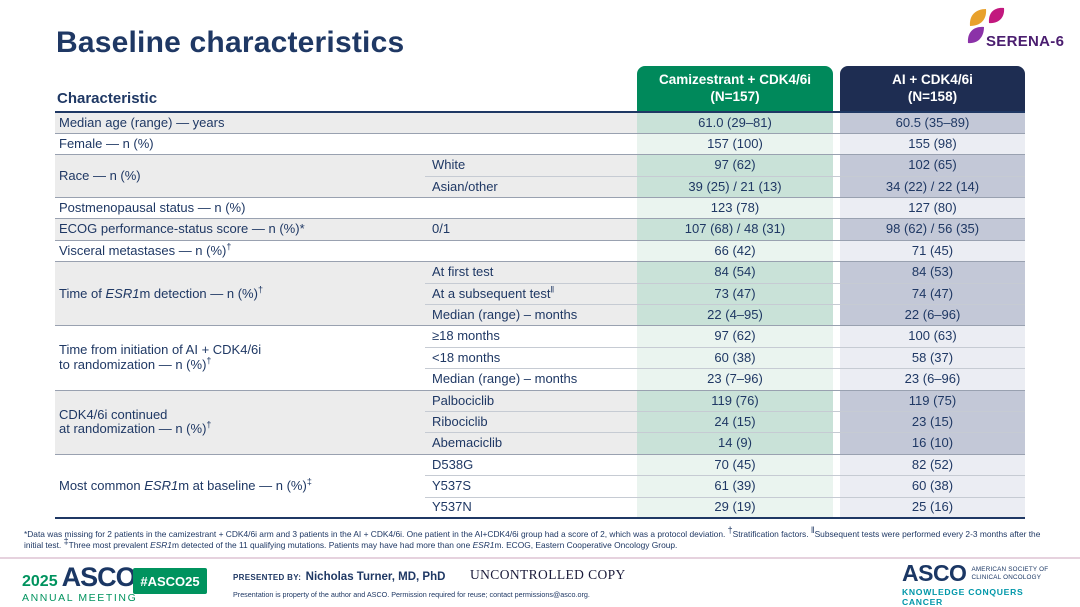 The image size is (1080, 607). Describe the element at coordinates (735, 507) in the screenshot. I see `cam-value-cell: 29 (19)` at that location.